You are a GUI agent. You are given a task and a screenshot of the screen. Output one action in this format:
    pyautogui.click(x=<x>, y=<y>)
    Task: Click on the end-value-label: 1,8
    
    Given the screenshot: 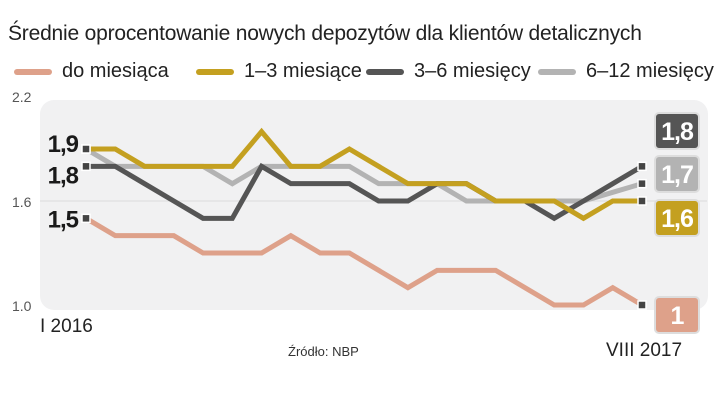 What is the action you would take?
    pyautogui.click(x=677, y=132)
    